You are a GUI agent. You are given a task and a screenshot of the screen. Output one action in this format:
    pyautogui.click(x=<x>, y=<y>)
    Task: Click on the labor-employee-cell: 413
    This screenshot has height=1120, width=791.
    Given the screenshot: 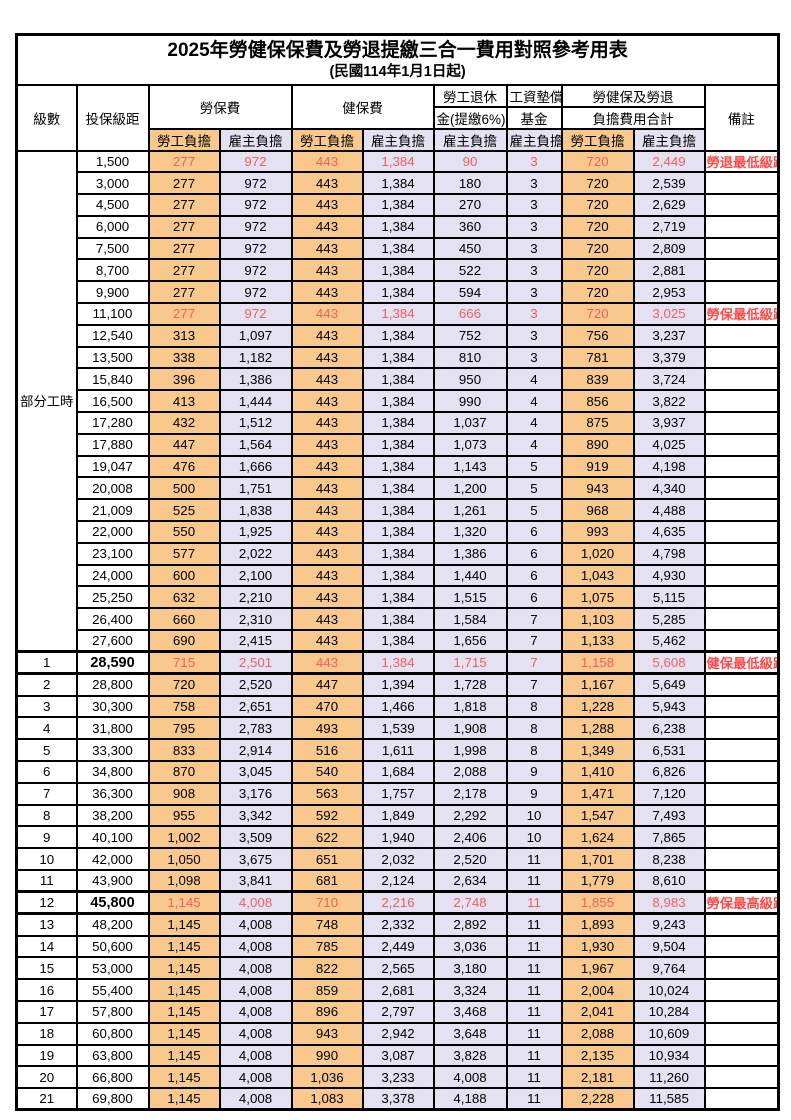 What is the action you would take?
    pyautogui.click(x=184, y=401)
    